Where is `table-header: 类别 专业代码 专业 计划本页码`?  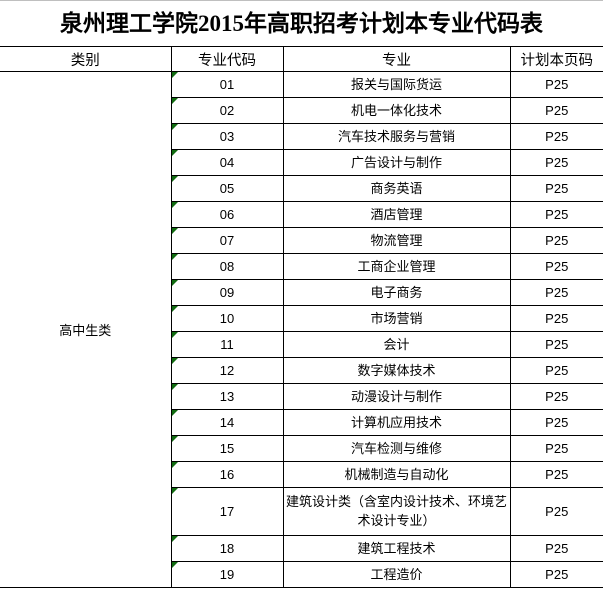 table-header: 类别 专业代码 专业 计划本页码 is located at coordinates (301, 59).